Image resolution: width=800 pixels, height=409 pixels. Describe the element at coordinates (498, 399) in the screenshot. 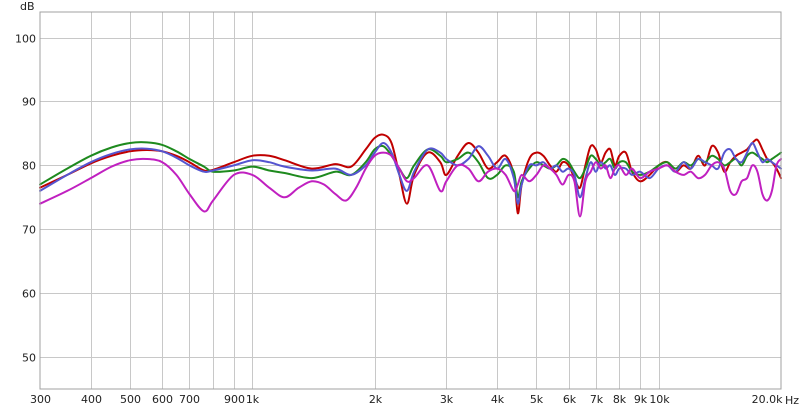

I see `x-tick-label: 4k` at that location.